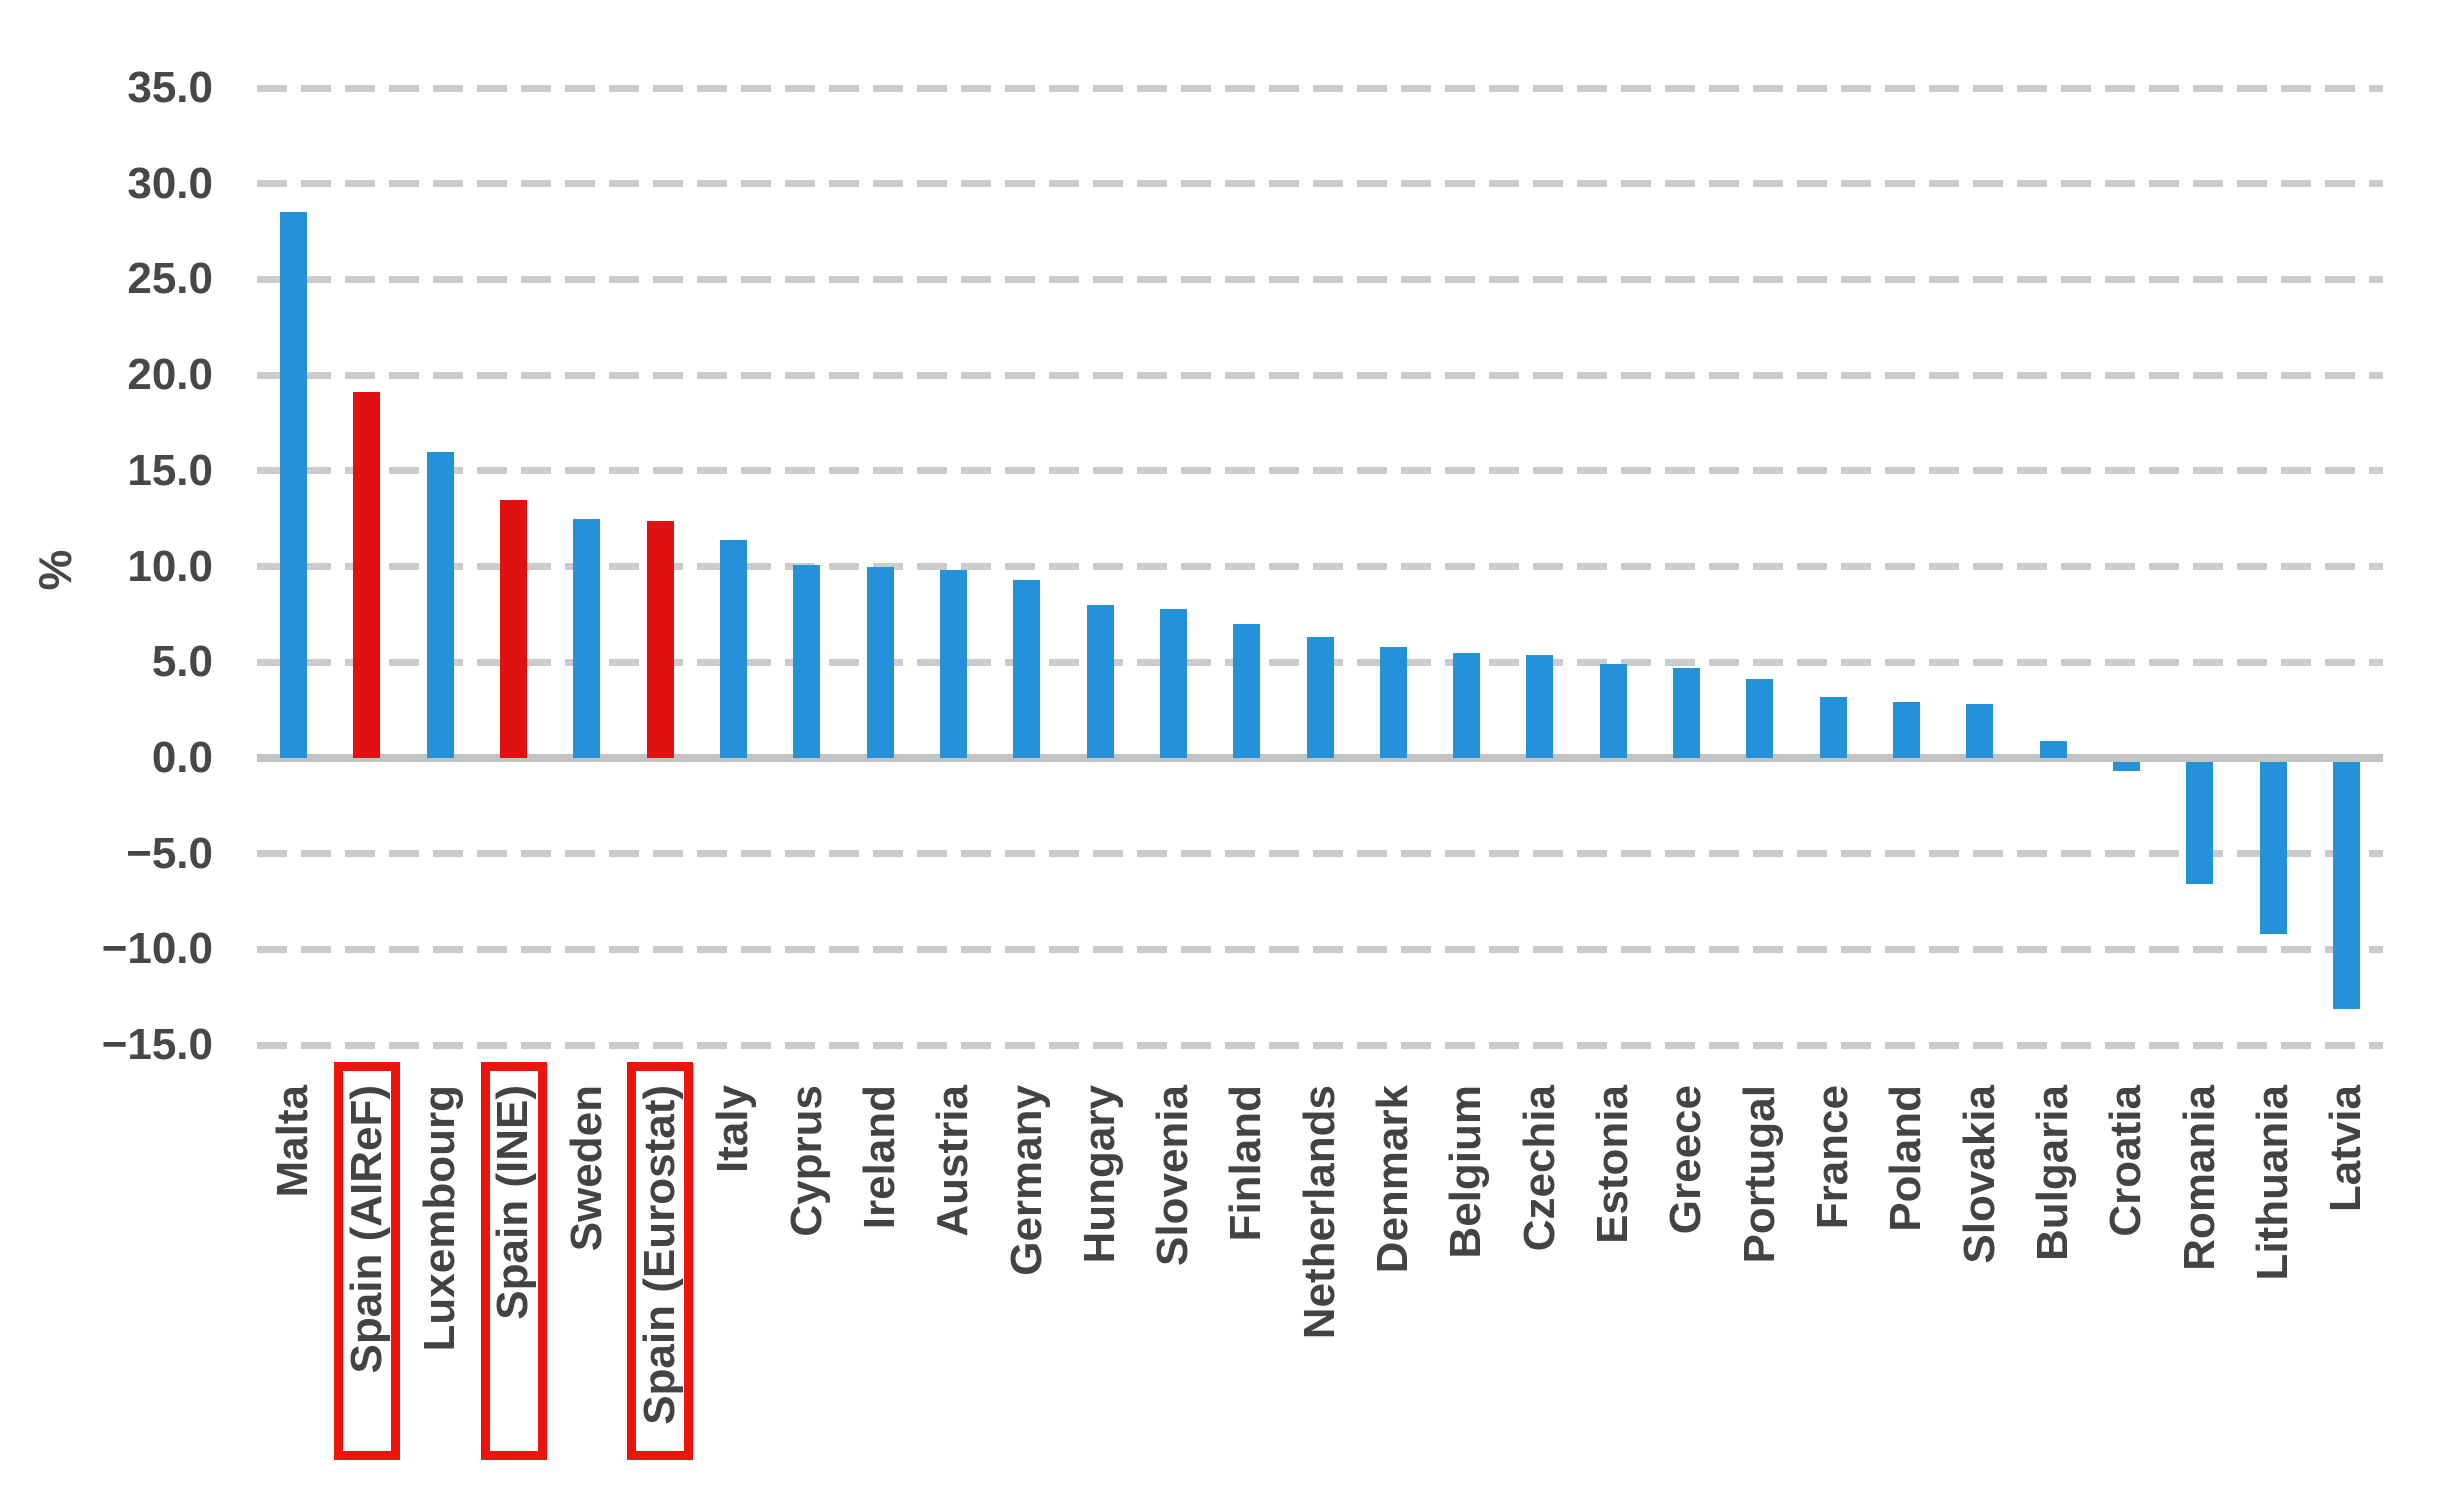  I want to click on zero-axis-line, so click(1320, 757).